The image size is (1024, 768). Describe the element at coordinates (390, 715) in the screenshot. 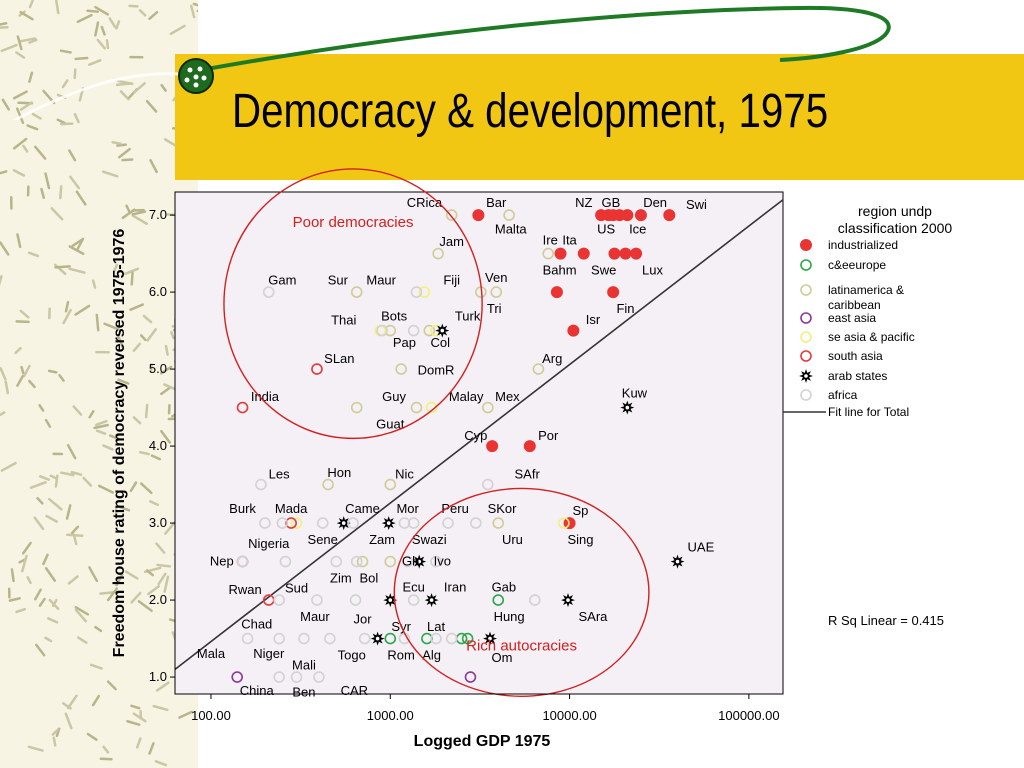

I see `x-tick-label: 1000.00` at that location.